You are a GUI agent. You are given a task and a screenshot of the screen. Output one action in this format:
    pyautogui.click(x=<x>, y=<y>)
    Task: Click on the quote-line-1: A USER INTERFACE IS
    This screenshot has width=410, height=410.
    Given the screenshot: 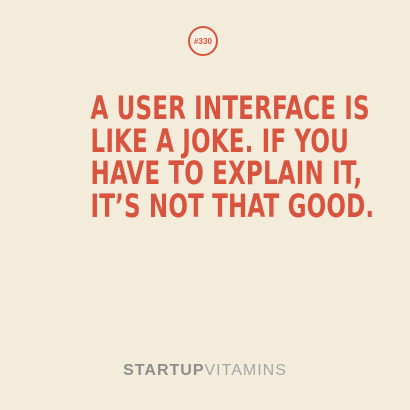 What is the action you would take?
    pyautogui.click(x=230, y=108)
    